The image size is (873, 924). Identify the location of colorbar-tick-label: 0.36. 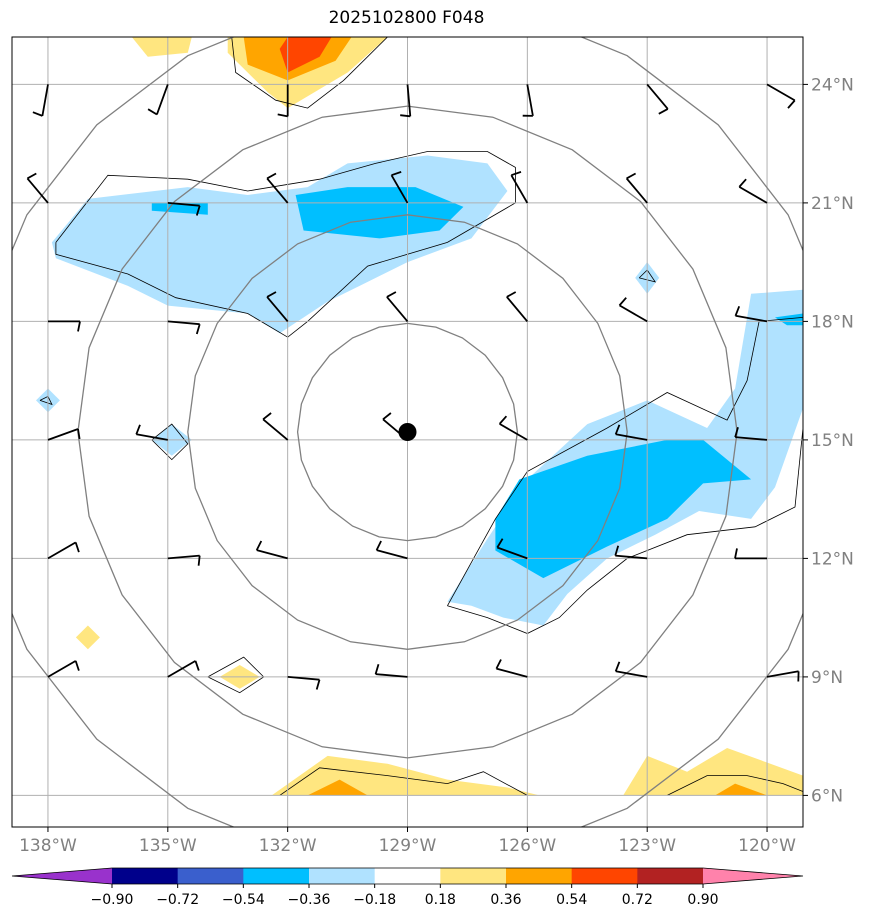
(505, 900).